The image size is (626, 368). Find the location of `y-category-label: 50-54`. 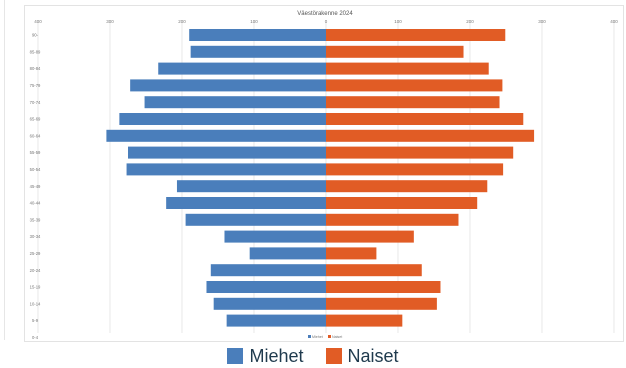

y-category-label: 50-54 is located at coordinates (35, 169).